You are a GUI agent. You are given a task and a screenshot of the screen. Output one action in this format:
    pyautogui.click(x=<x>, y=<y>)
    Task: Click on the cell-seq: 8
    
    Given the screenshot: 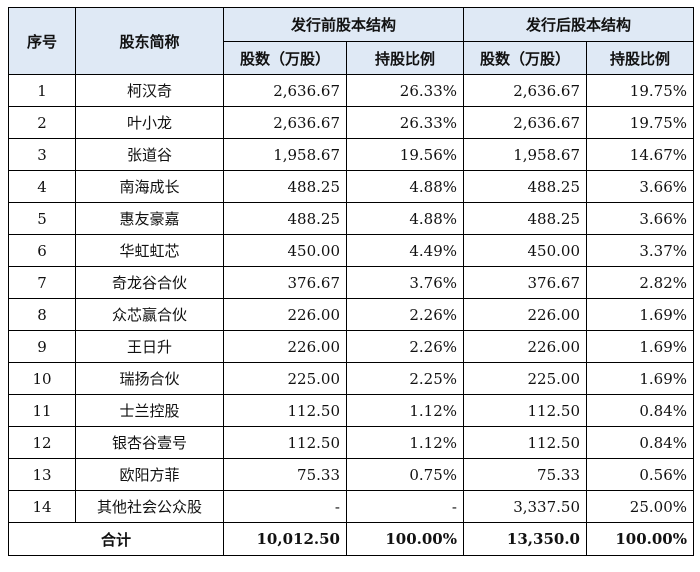 What is the action you would take?
    pyautogui.click(x=42, y=314)
    